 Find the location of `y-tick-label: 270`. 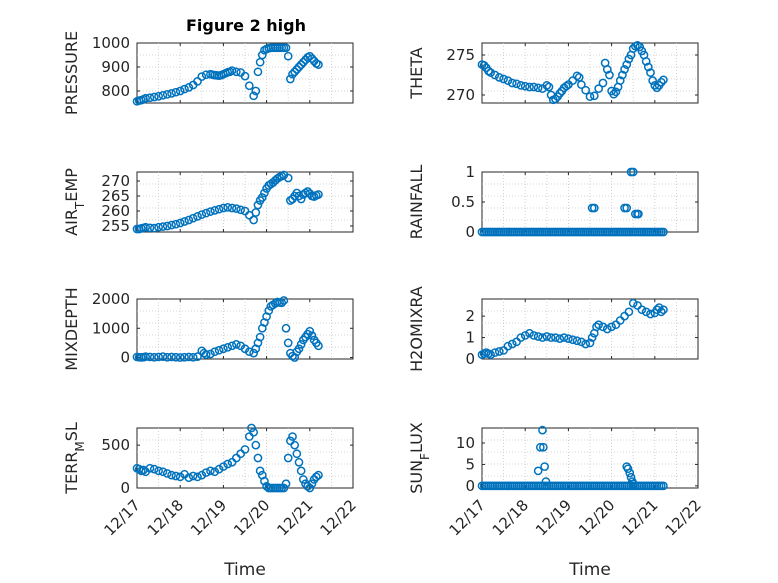

y-tick-label: 270 is located at coordinates (460, 95).